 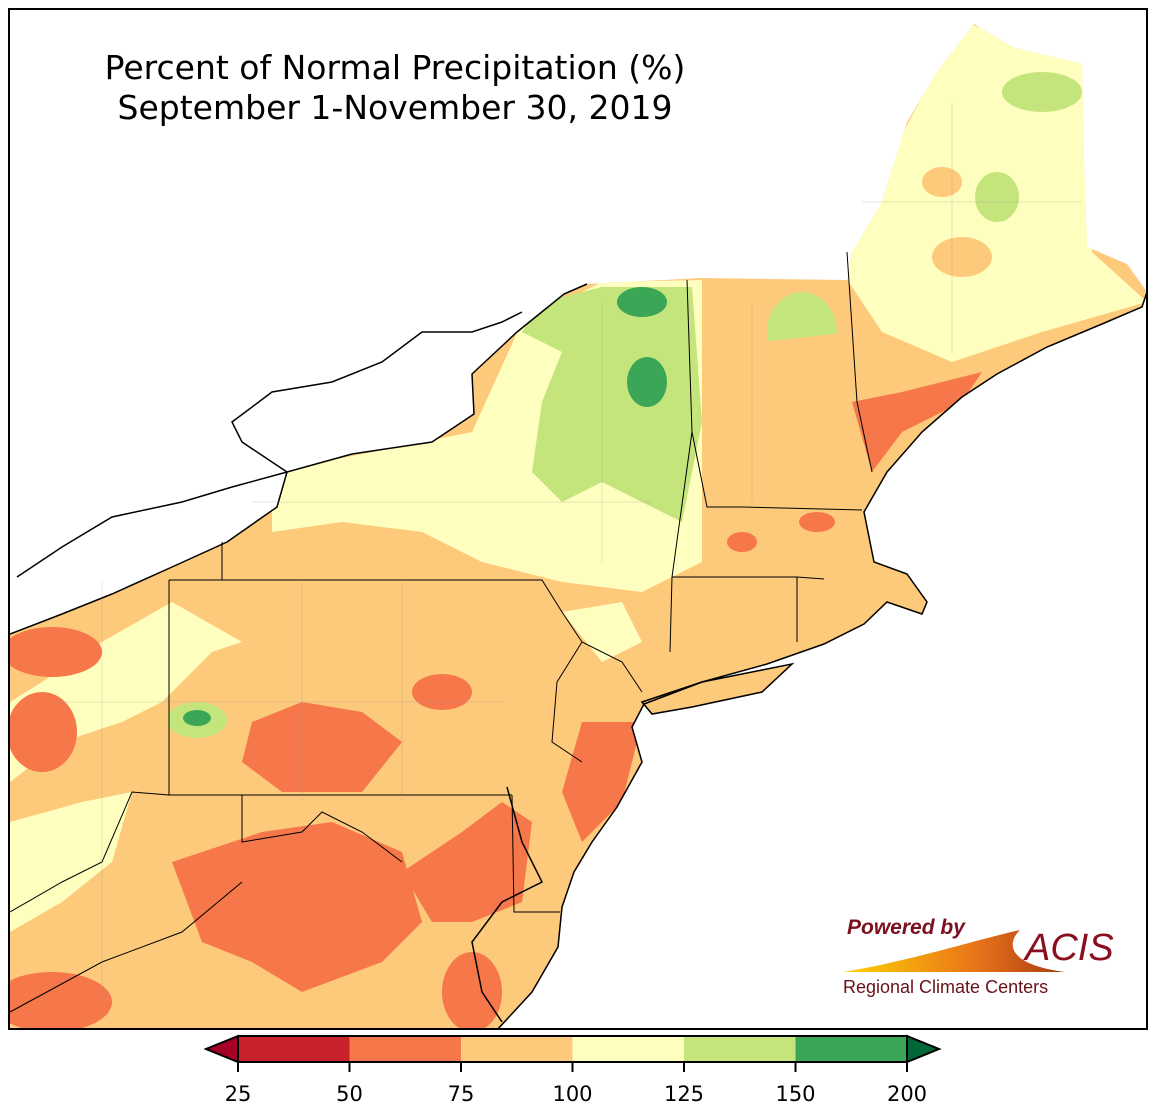 I want to click on colorbar-tick-label: 100, so click(x=572, y=1094).